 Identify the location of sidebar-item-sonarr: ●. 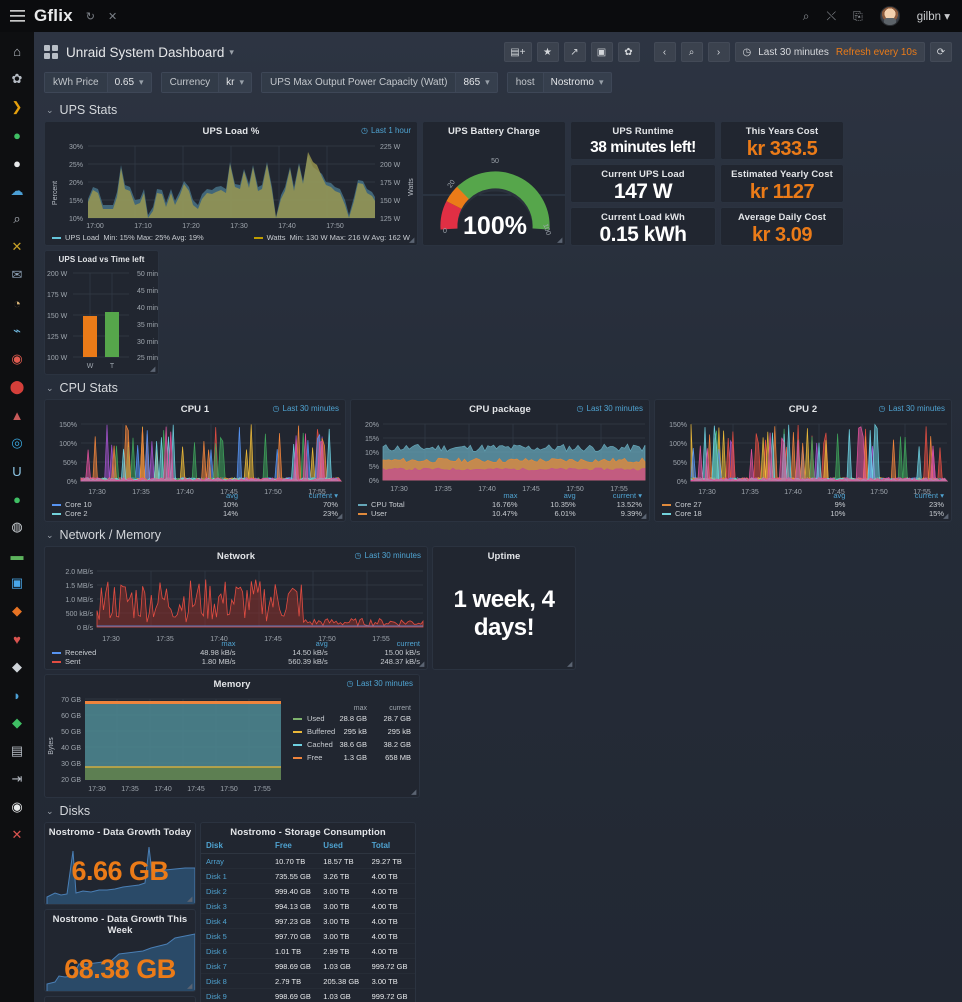
(17, 135).